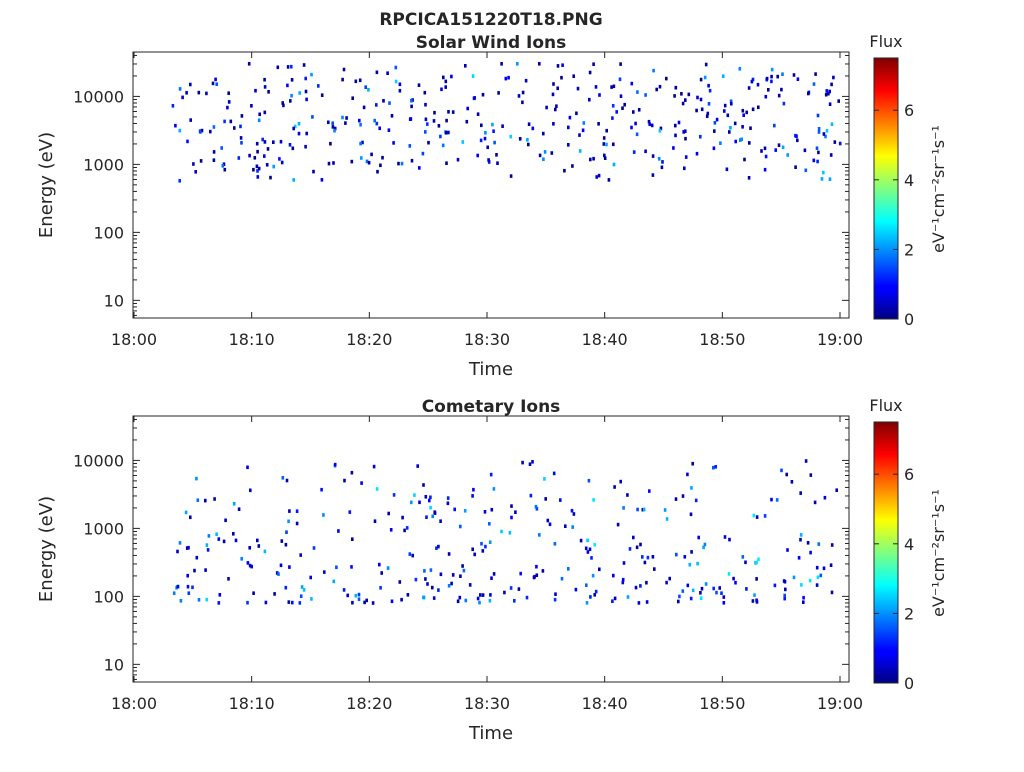  What do you see at coordinates (840, 703) in the screenshot?
I see `x-tick-label: 19:00` at bounding box center [840, 703].